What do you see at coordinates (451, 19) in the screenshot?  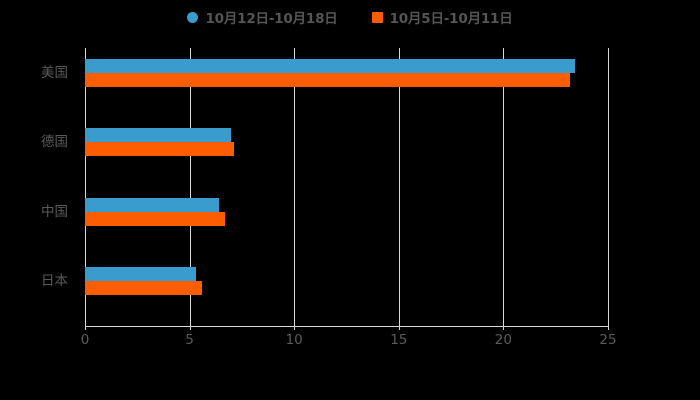 I see `legend-label-series-2: 10月5日-10月11日` at bounding box center [451, 19].